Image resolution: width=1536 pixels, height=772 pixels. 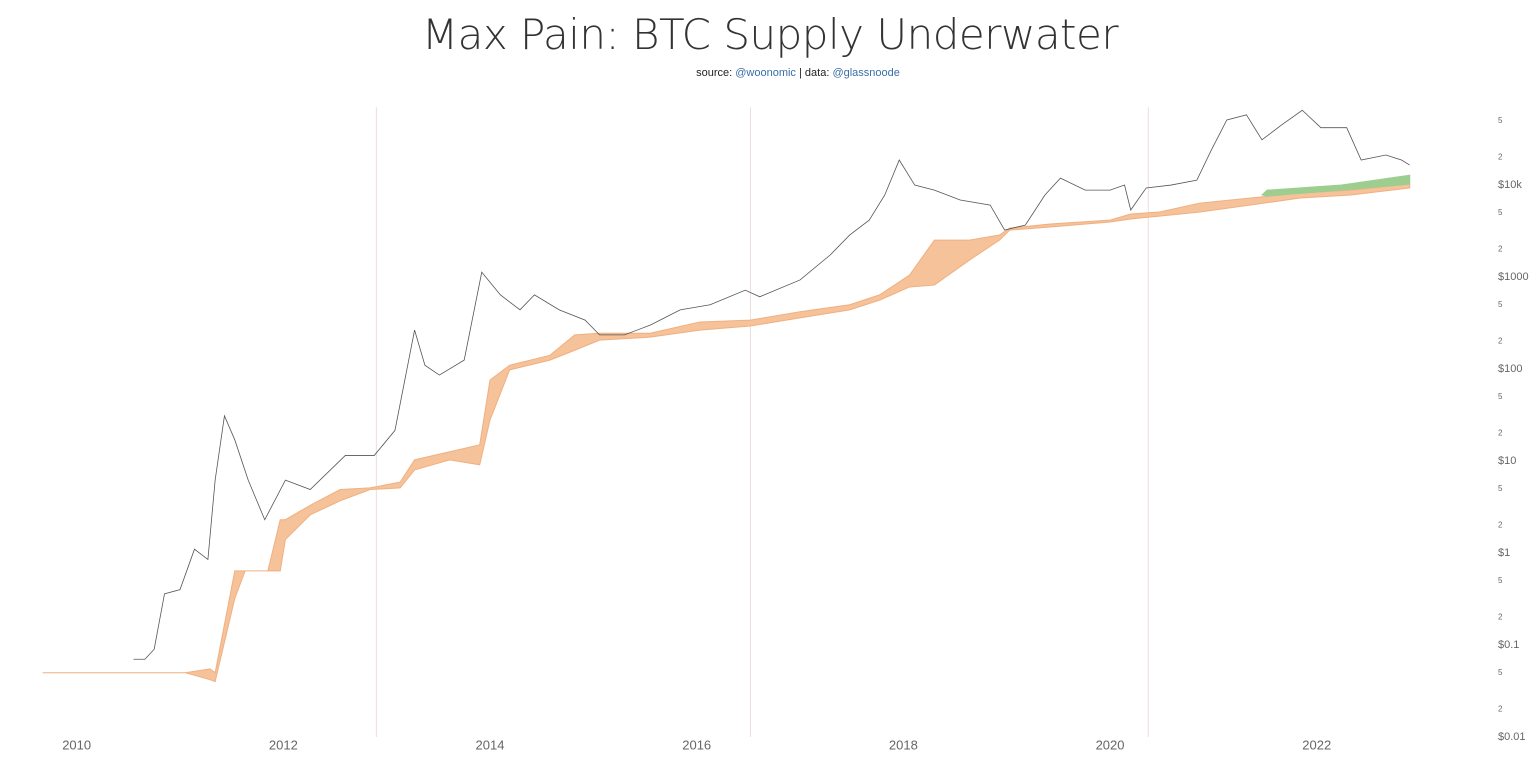 What do you see at coordinates (1507, 461) in the screenshot?
I see `y-tick-label: $10` at bounding box center [1507, 461].